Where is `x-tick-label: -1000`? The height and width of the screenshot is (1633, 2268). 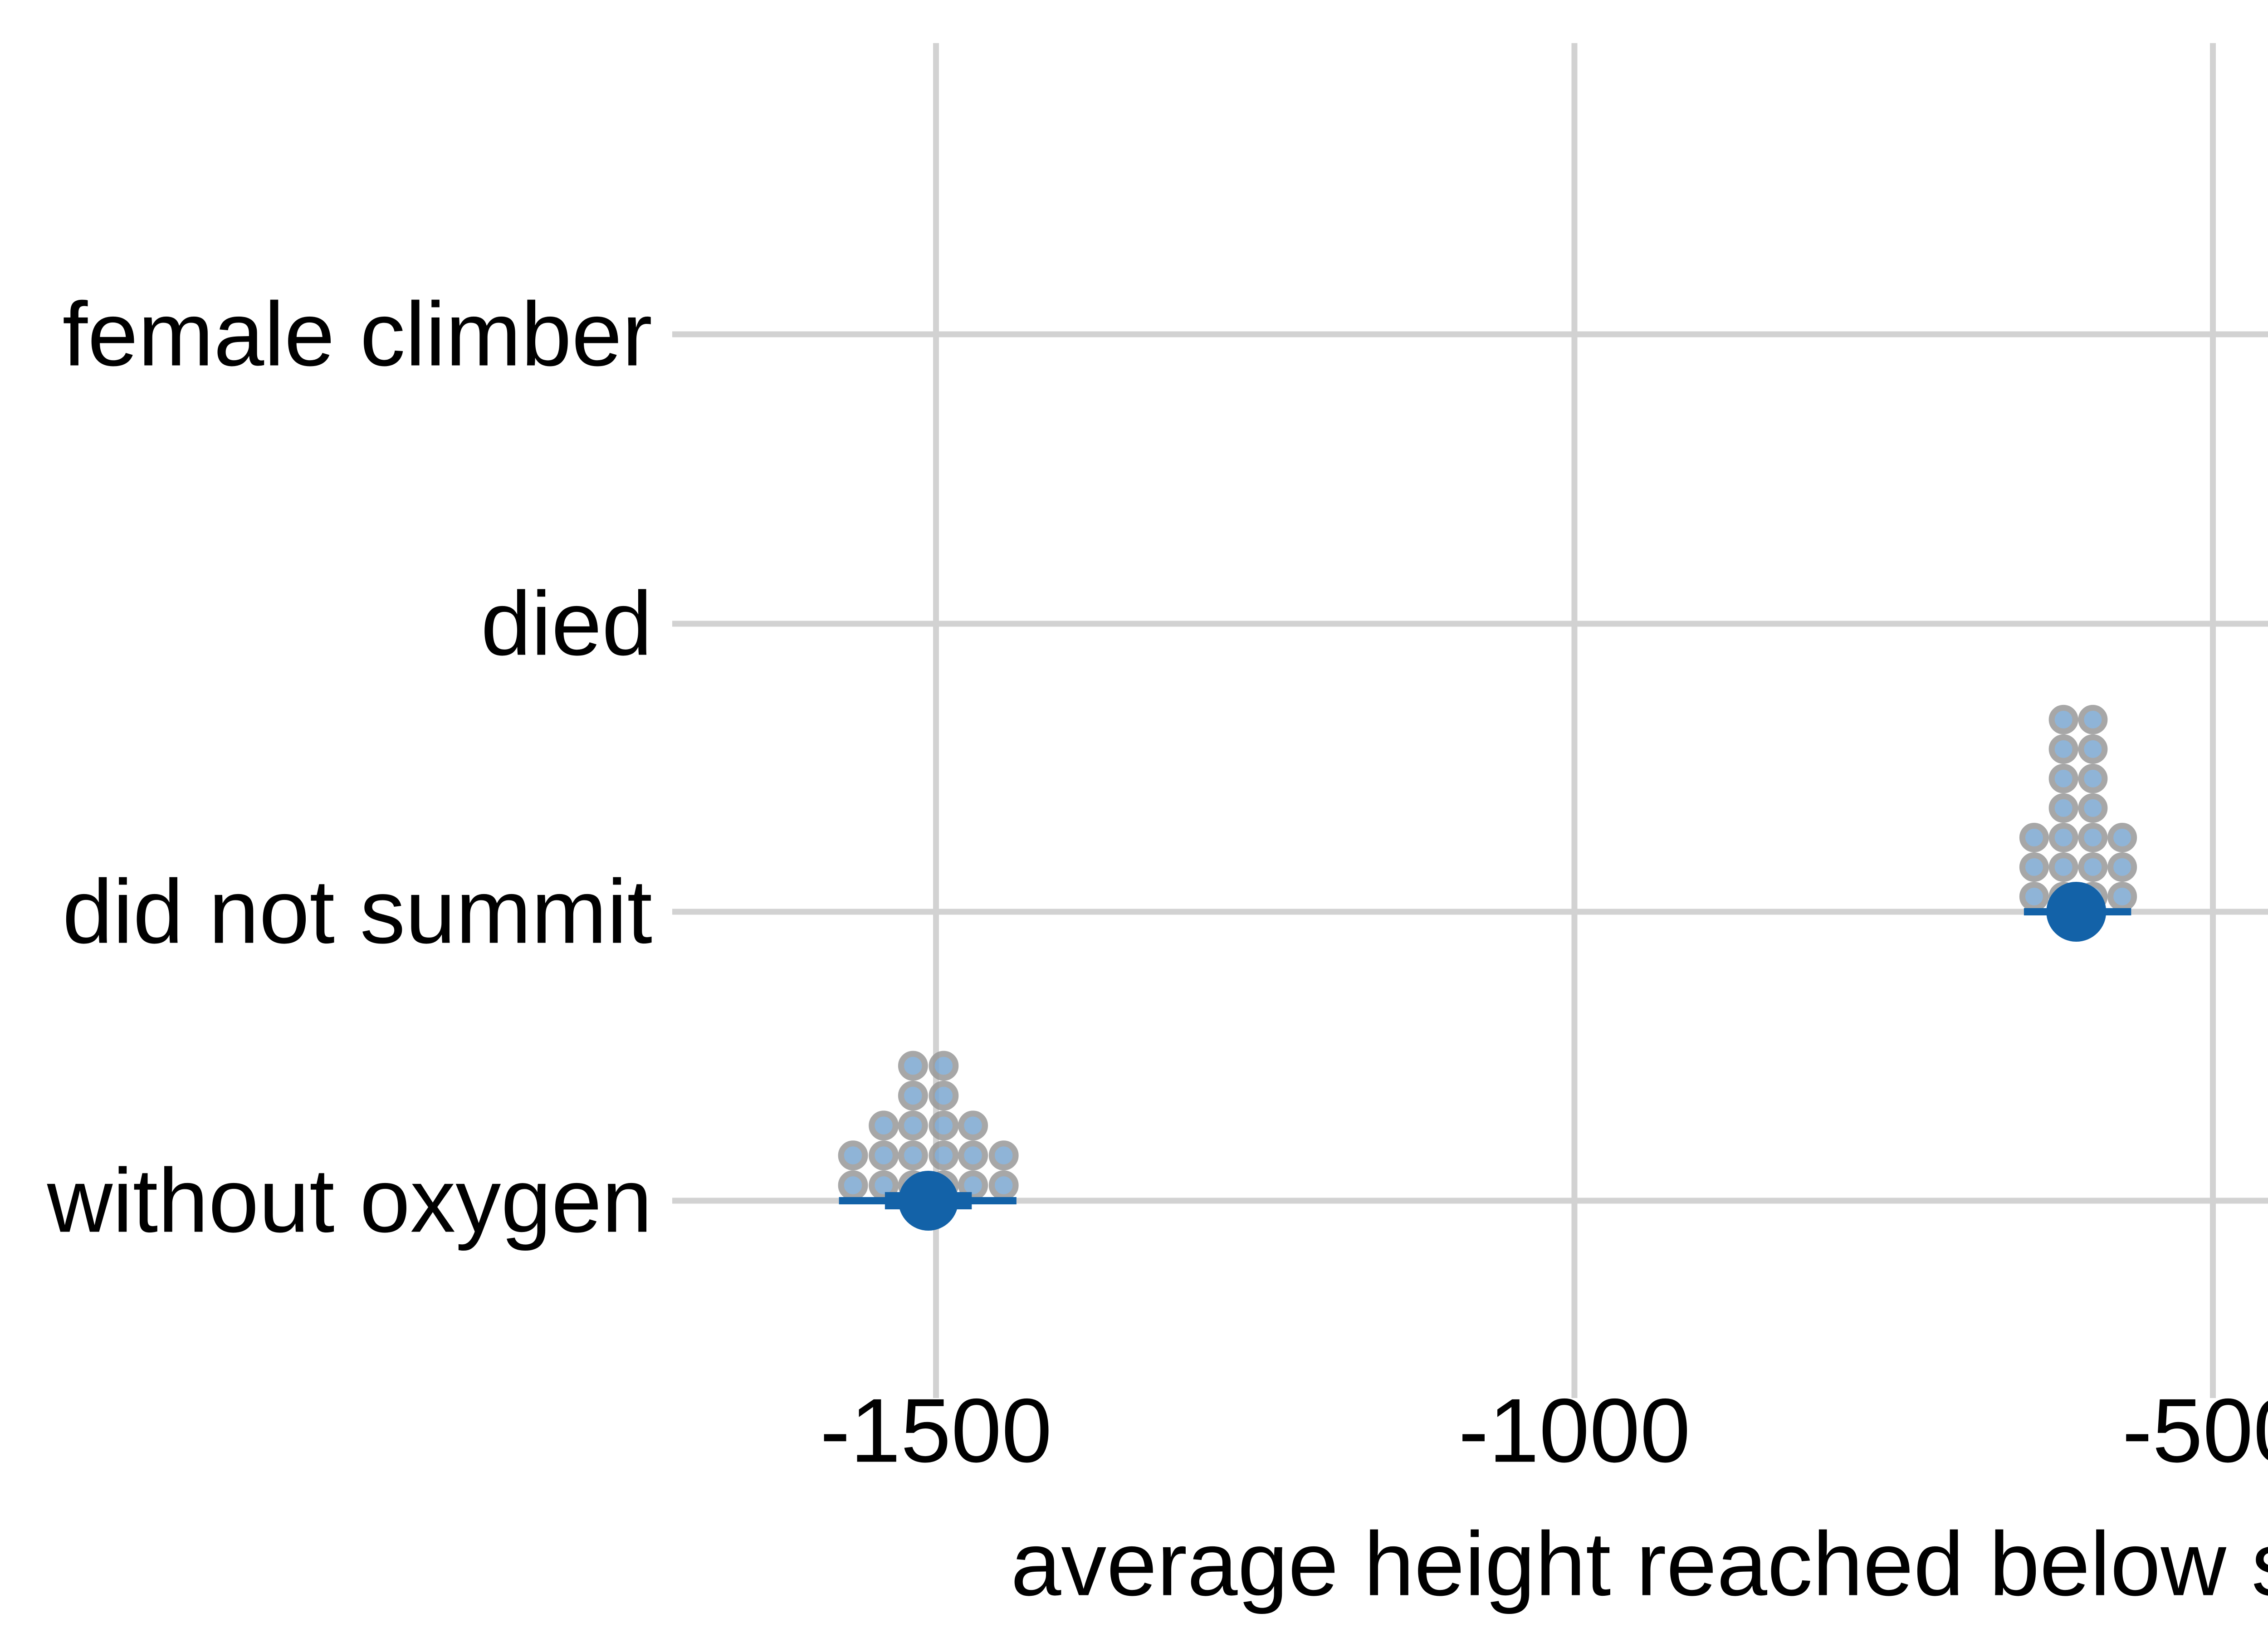
x-tick-label: -1000 is located at coordinates (1574, 1430).